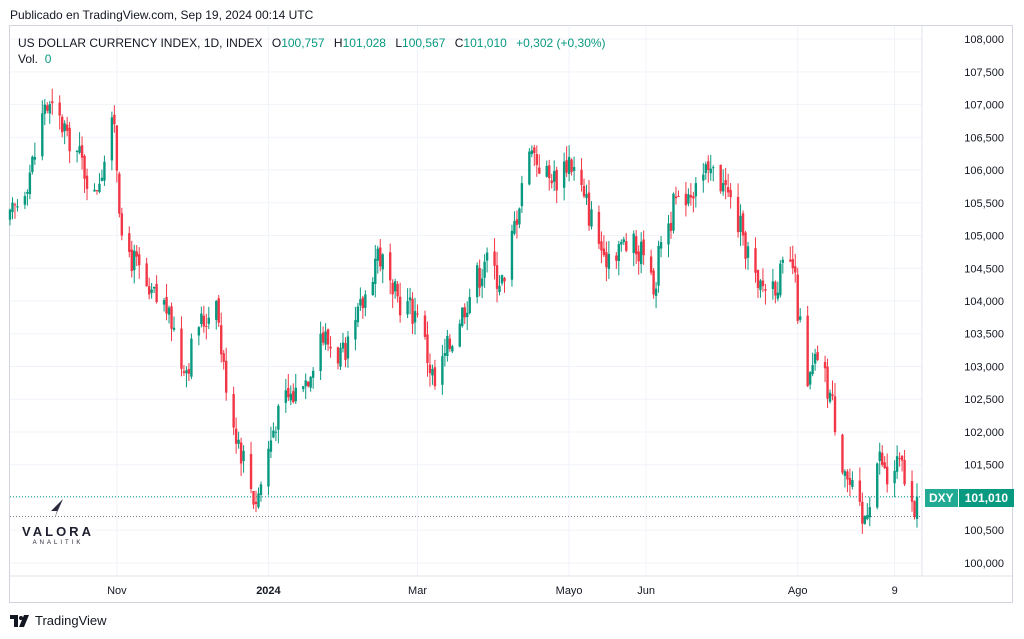 The width and height of the screenshot is (1024, 639). Describe the element at coordinates (986, 498) in the screenshot. I see `badge-price: 101,010` at that location.